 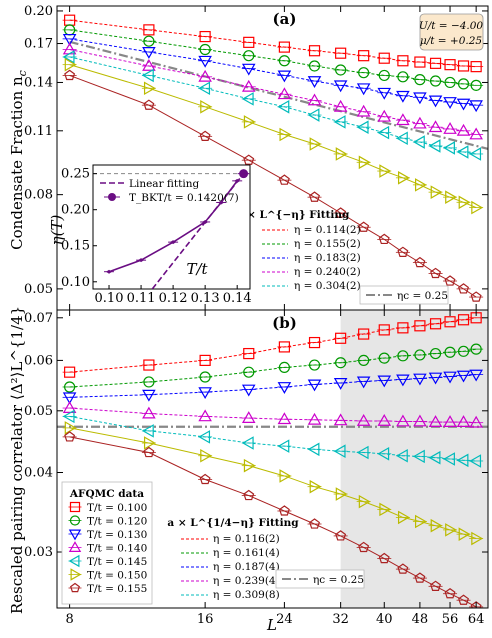 What do you see at coordinates (38, 195) in the screenshot?
I see `y-tick-label: 0.08` at bounding box center [38, 195].